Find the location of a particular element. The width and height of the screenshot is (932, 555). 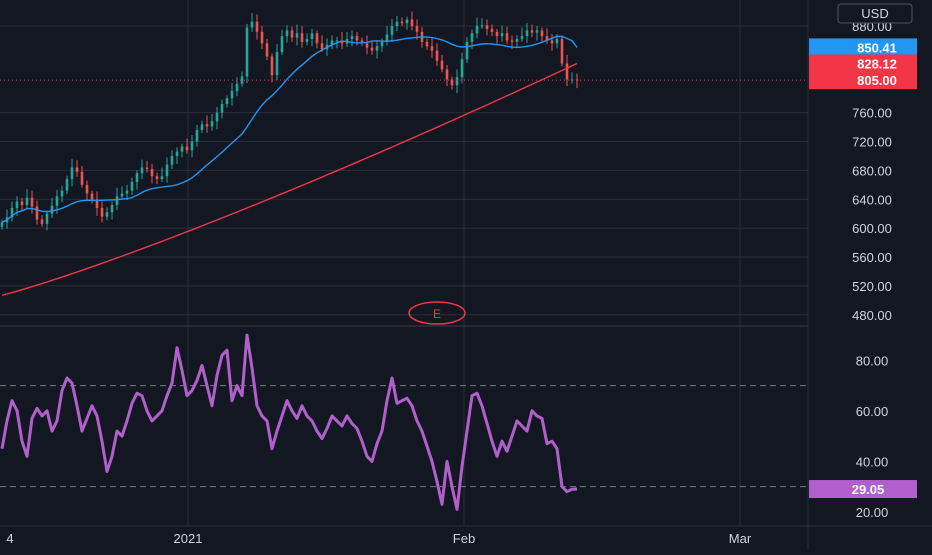

currency-button: USD is located at coordinates (875, 13).